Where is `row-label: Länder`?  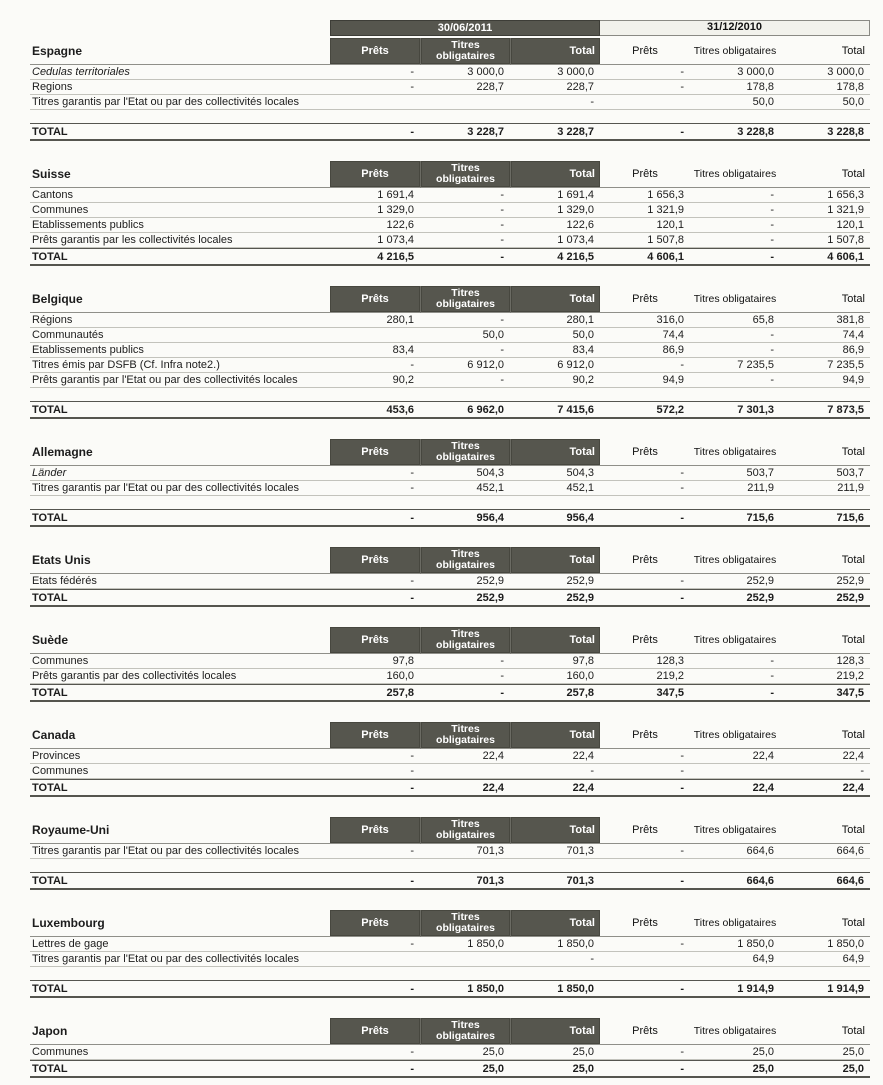
row-label: Länder is located at coordinates (180, 473).